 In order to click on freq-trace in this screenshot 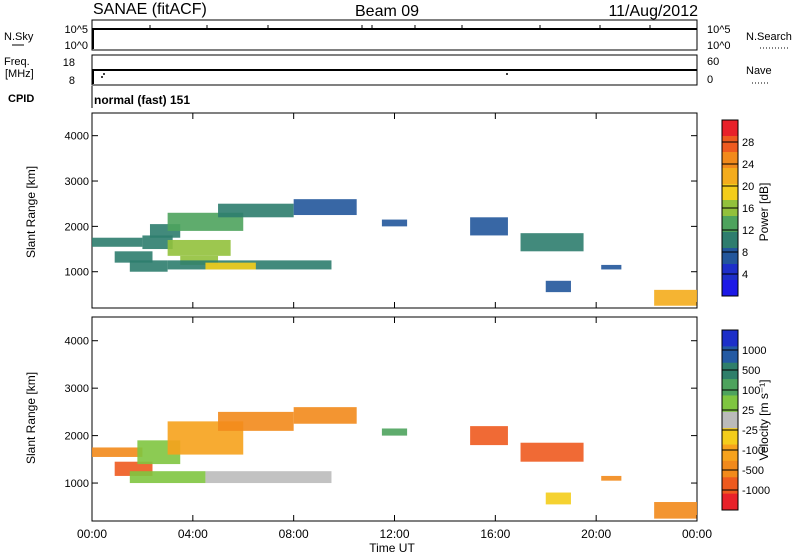, I will do `click(394, 76)`.